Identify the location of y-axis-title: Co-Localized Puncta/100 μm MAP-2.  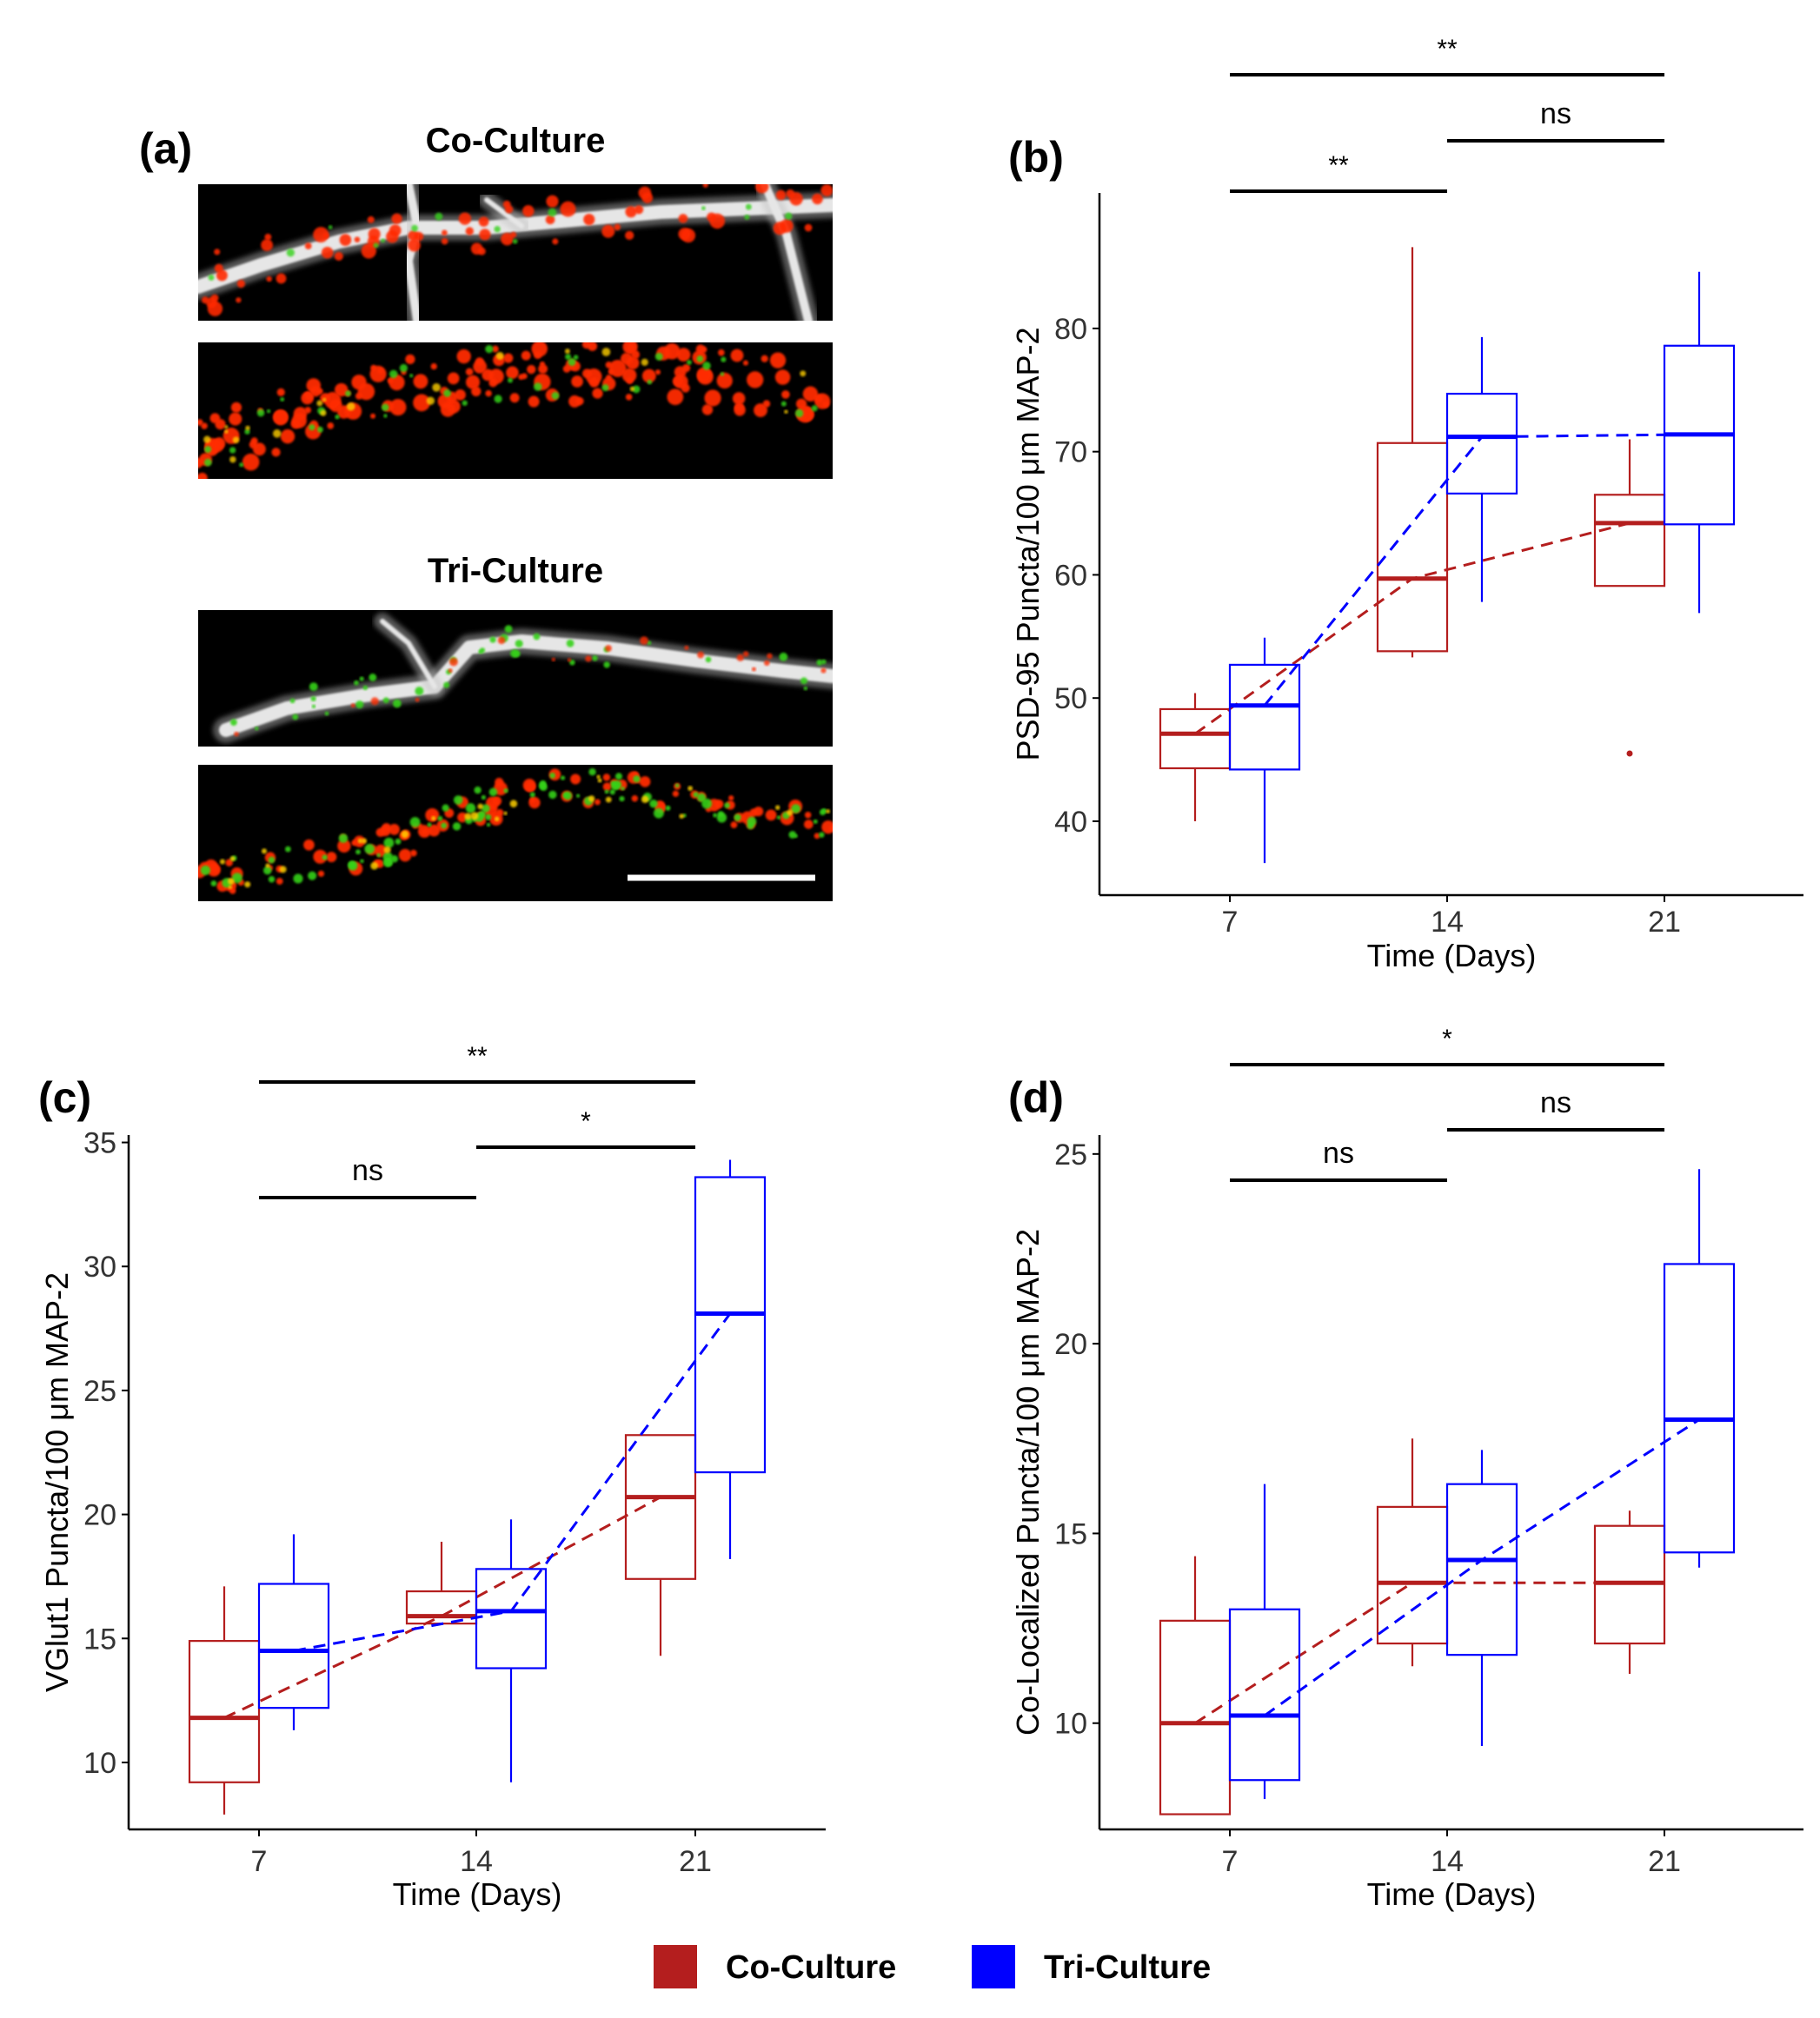
(1028, 1482).